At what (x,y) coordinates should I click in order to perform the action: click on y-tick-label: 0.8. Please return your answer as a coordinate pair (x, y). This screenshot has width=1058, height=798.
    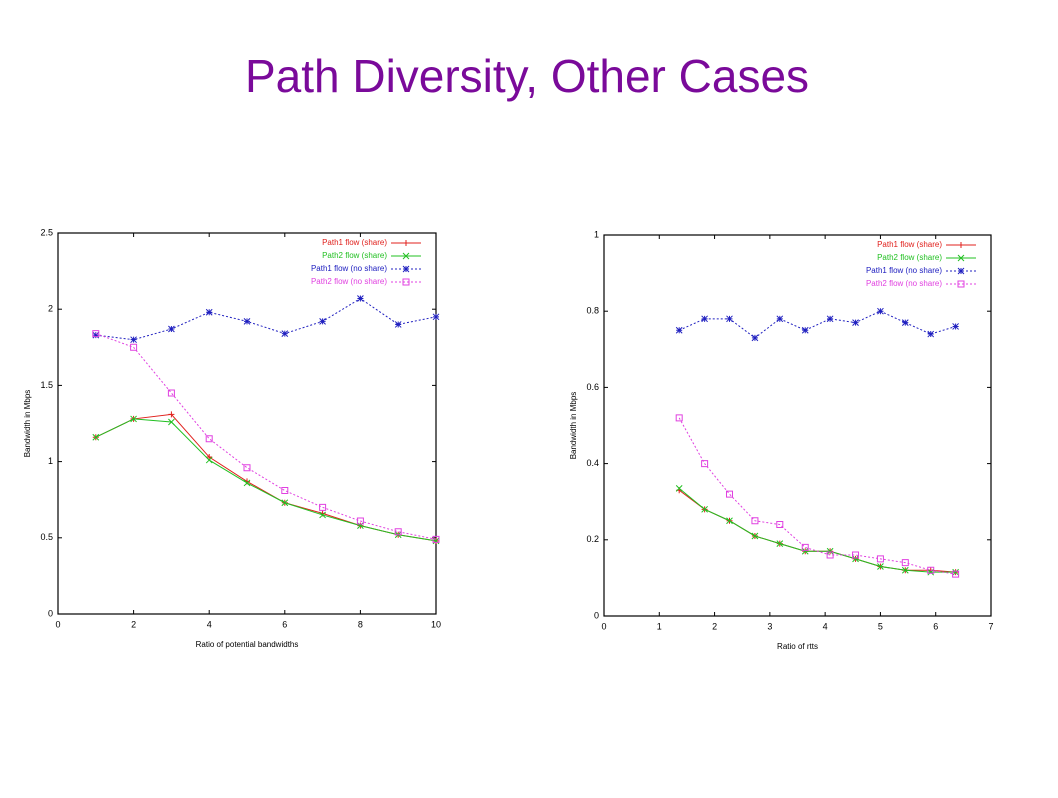
    Looking at the image, I should click on (592, 311).